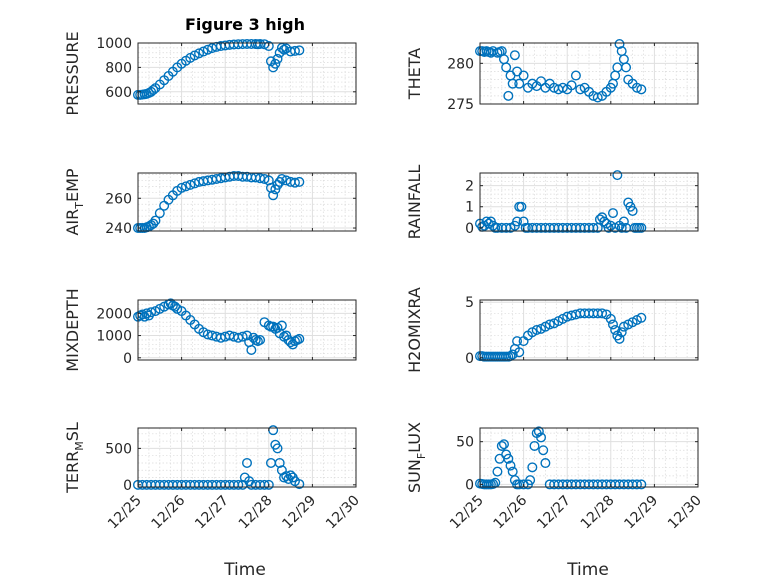  Describe the element at coordinates (118, 229) in the screenshot. I see `y-tick-label: 240` at that location.